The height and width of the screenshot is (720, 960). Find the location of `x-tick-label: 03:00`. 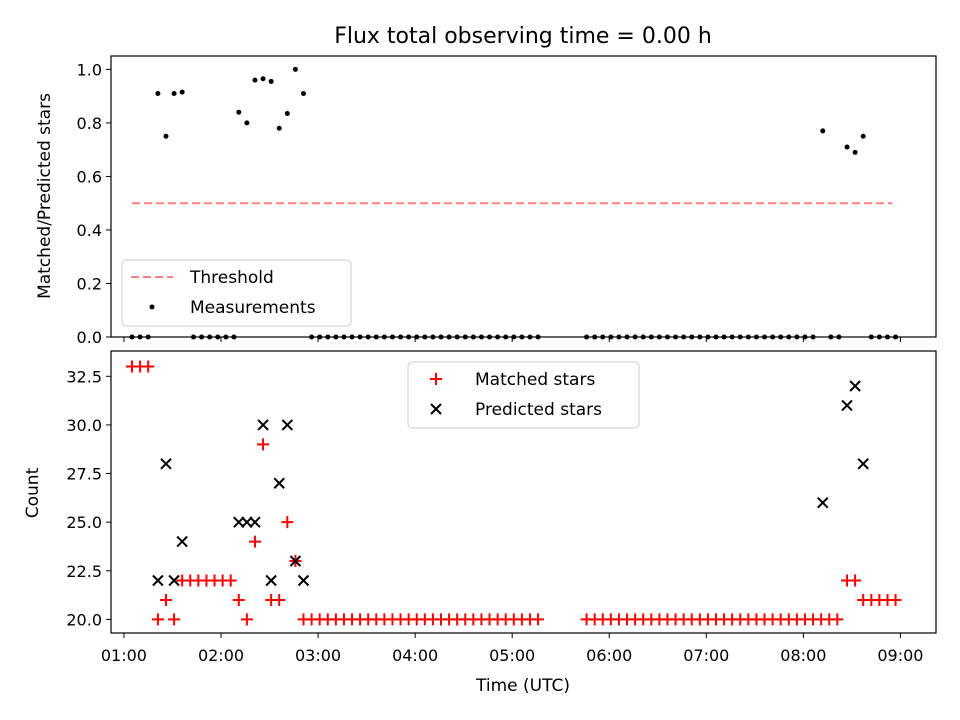

x-tick-label: 03:00 is located at coordinates (318, 655).